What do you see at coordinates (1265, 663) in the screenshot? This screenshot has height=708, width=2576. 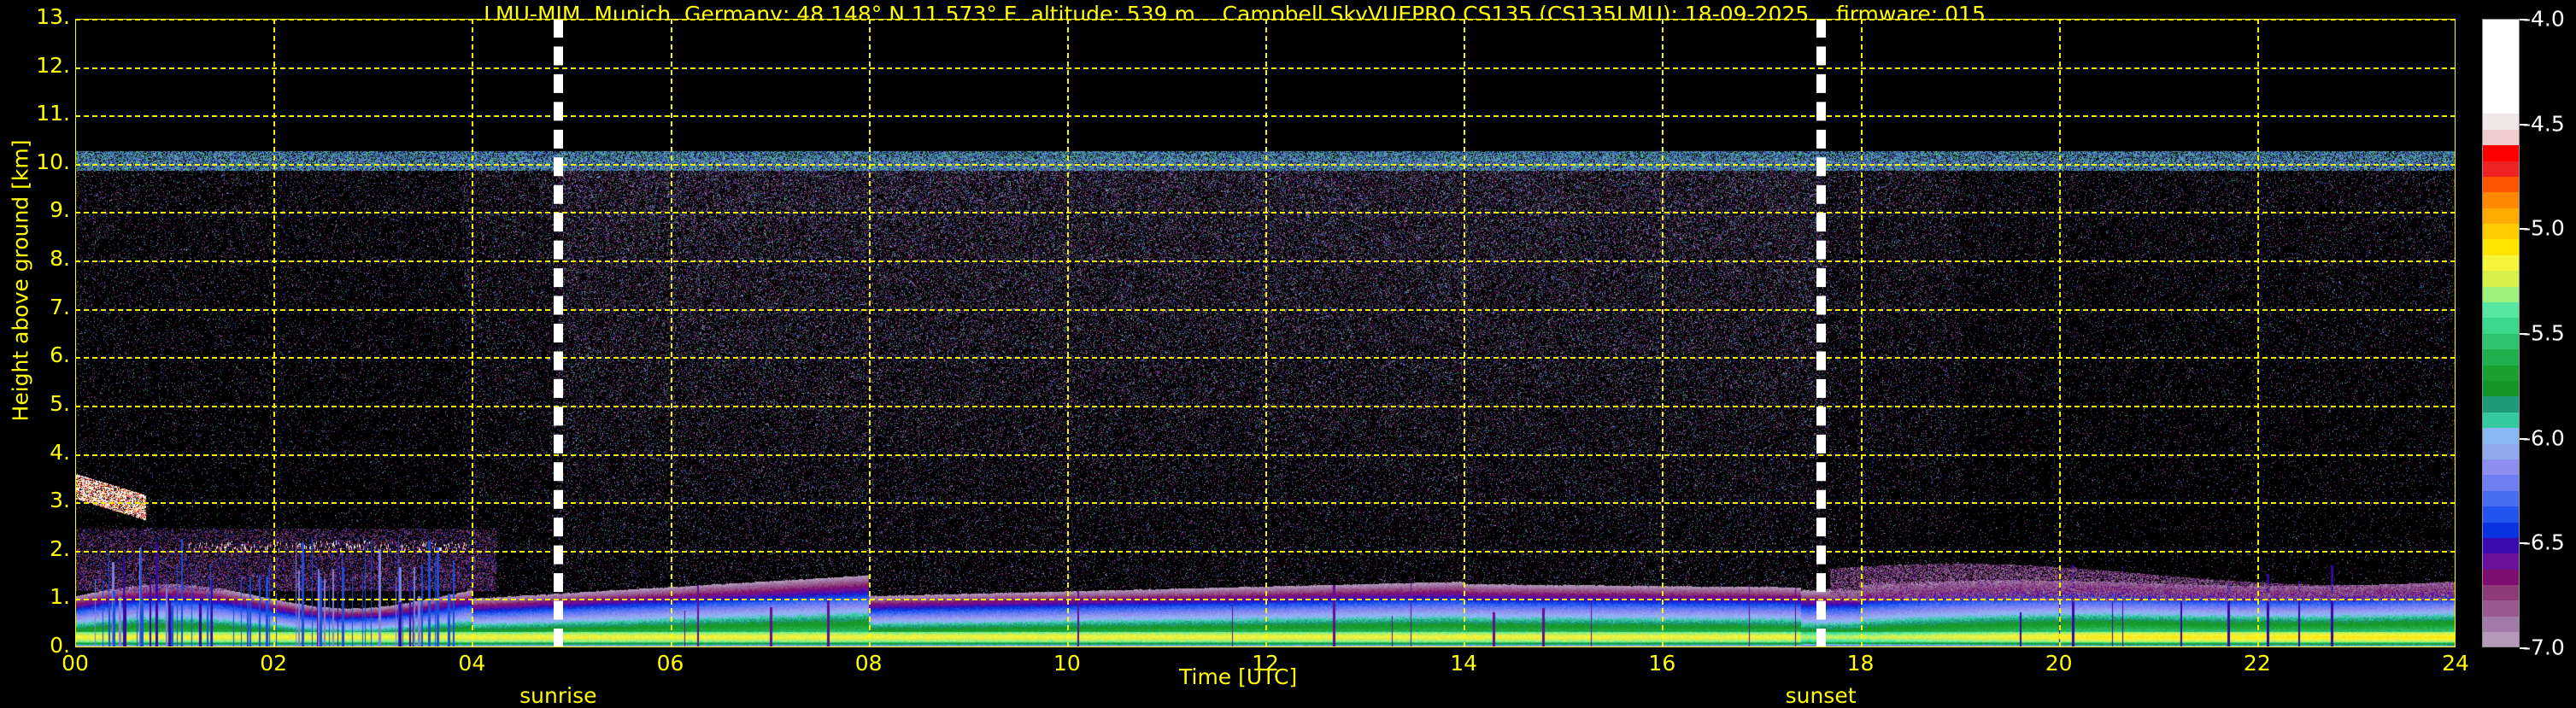 I see `x-tick-label: 12` at bounding box center [1265, 663].